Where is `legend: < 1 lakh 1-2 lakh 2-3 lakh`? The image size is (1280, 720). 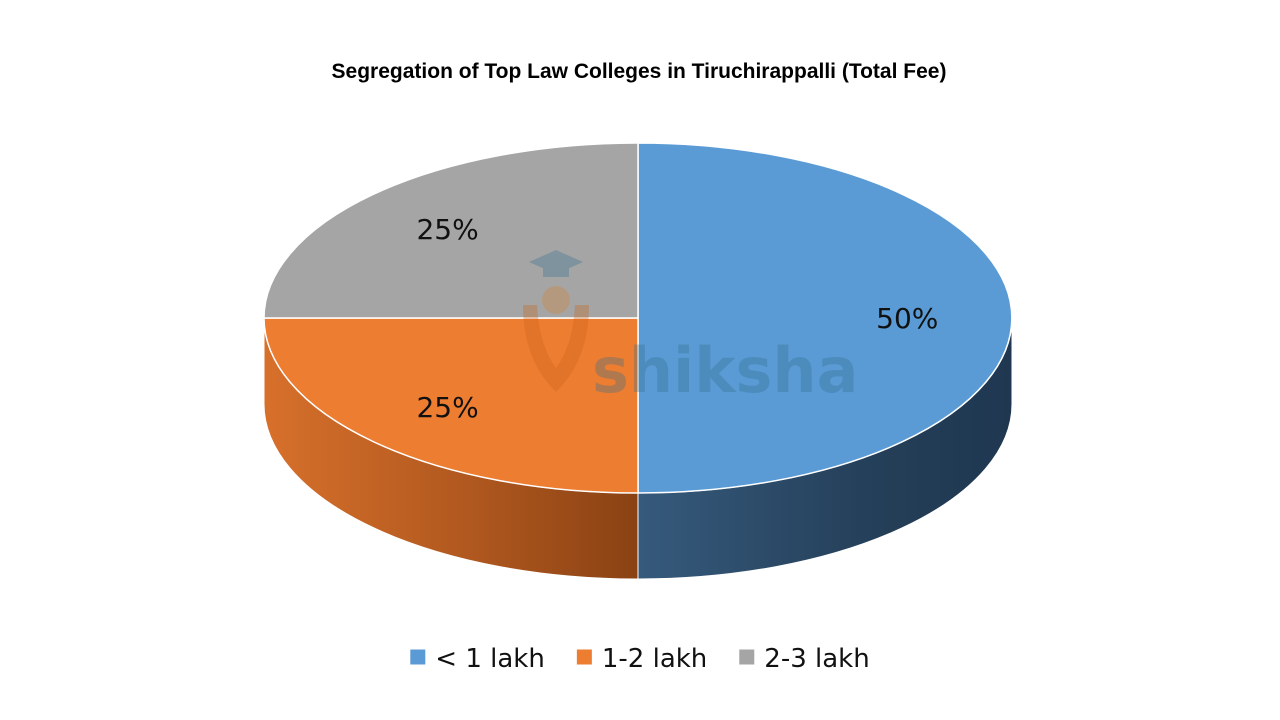 legend: < 1 lakh 1-2 lakh 2-3 lakh is located at coordinates (640, 659).